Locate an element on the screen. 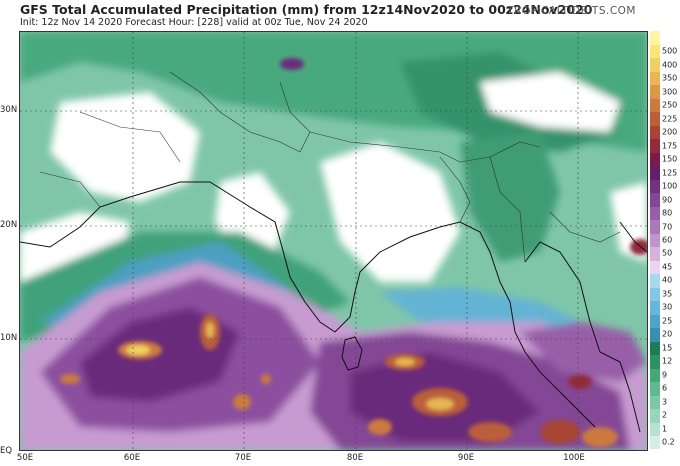 This screenshot has height=466, width=680. colorbar-label: 350 is located at coordinates (670, 78).